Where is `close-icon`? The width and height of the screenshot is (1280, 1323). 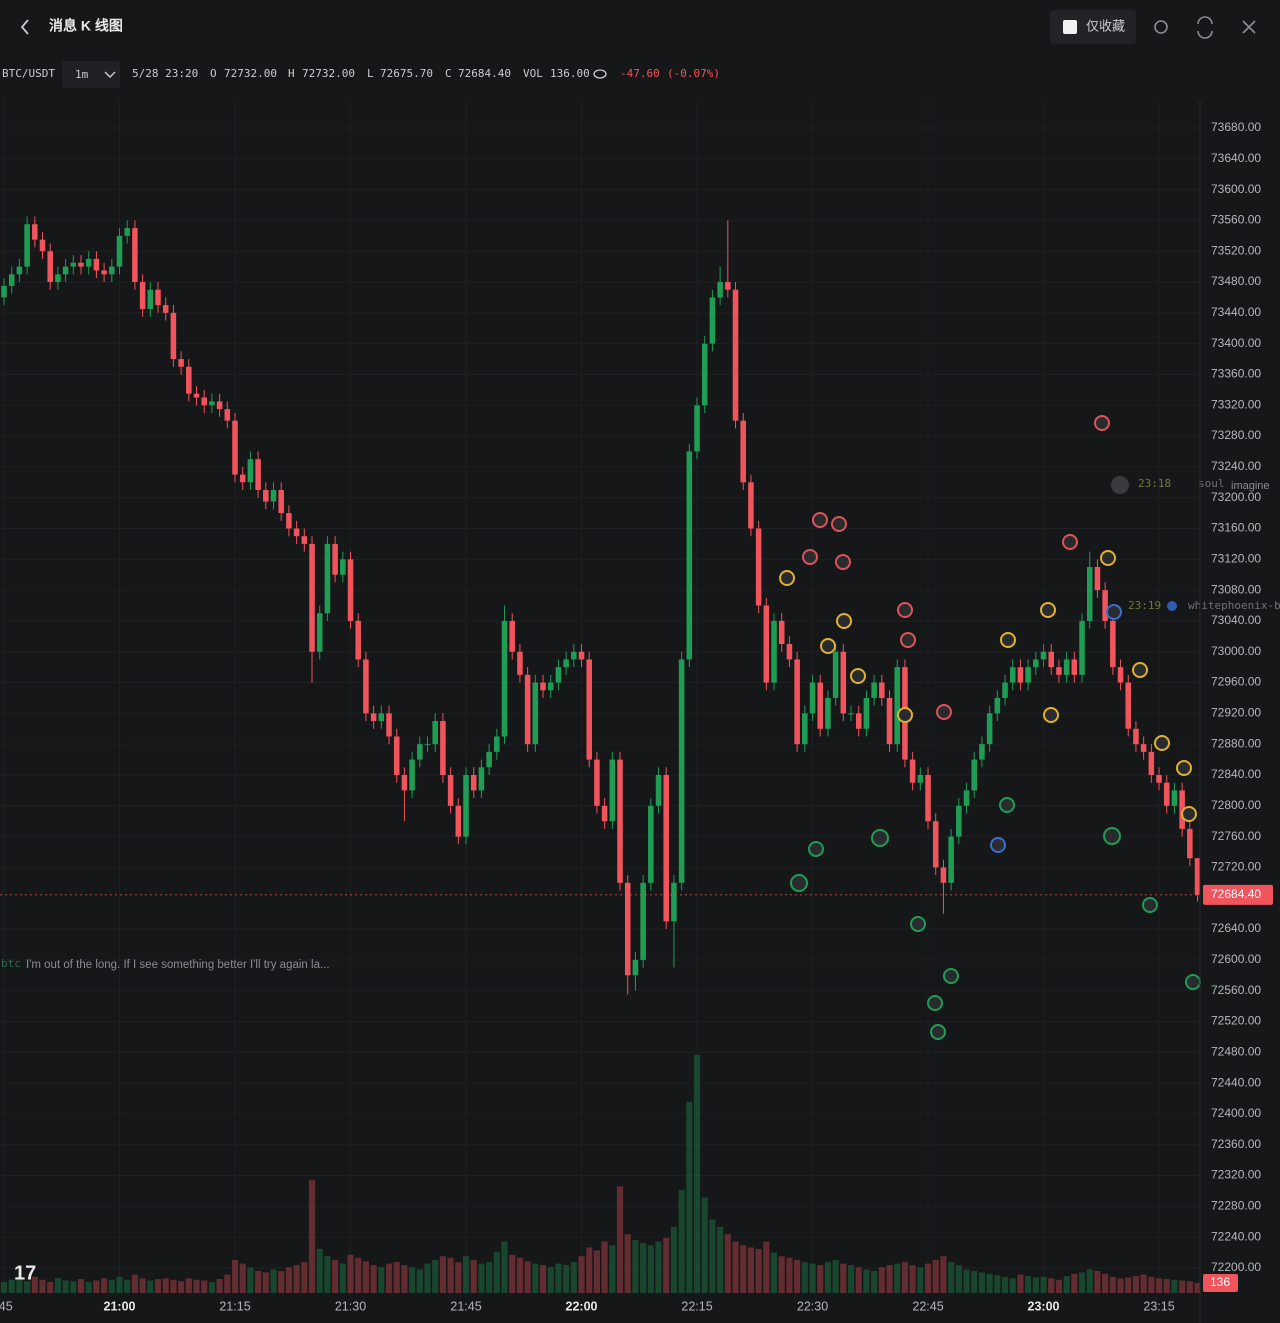 close-icon is located at coordinates (1249, 27).